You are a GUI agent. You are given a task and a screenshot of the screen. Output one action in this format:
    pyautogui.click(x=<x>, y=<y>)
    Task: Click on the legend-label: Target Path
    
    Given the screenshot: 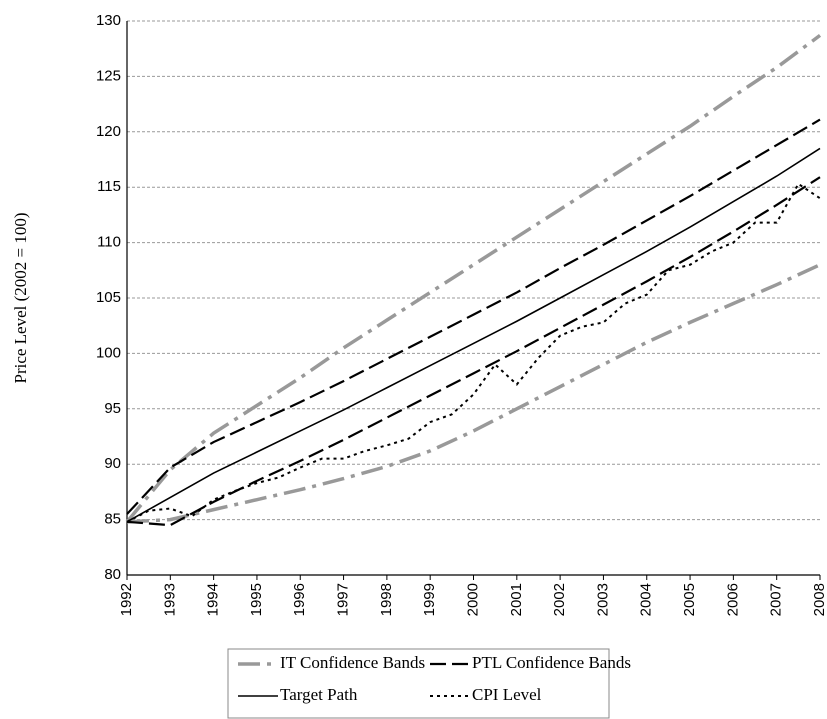 What is the action you would take?
    pyautogui.click(x=319, y=694)
    